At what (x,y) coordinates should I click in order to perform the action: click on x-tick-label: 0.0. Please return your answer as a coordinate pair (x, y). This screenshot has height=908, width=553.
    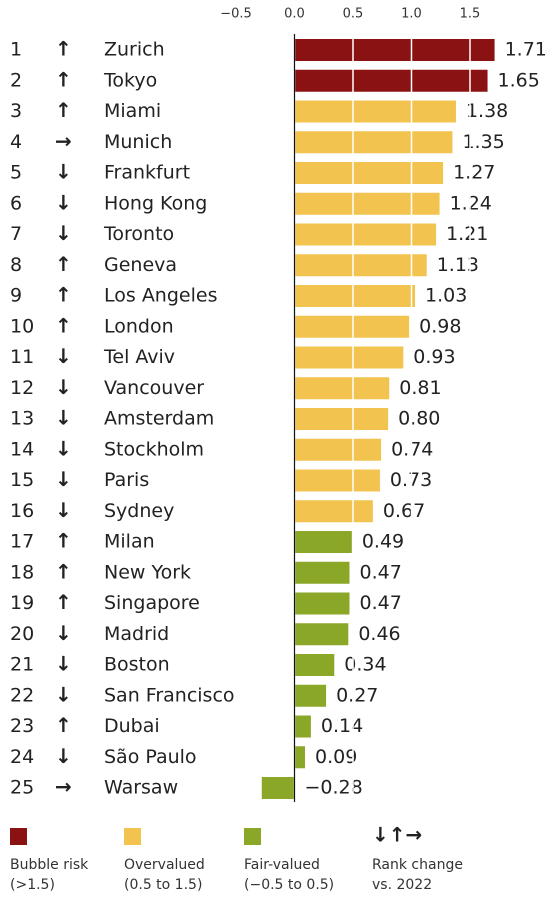
    Looking at the image, I should click on (294, 14).